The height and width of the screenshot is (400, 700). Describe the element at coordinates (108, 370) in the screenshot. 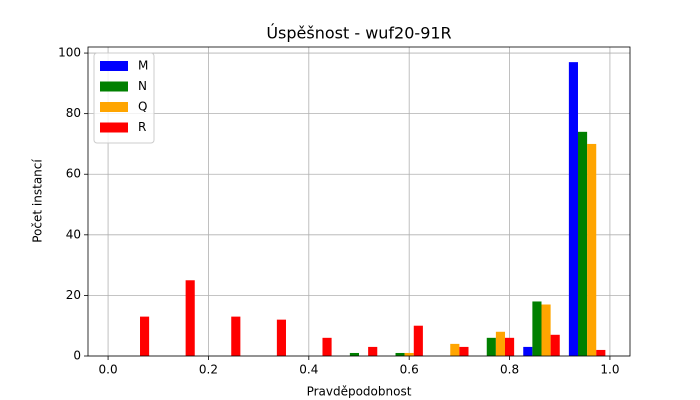

I see `x-tick-label: 0.0` at that location.